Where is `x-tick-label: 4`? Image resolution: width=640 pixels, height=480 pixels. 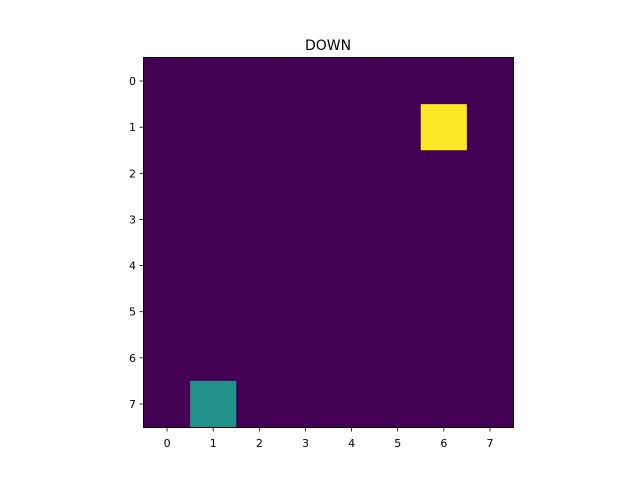
x-tick-label: 4 is located at coordinates (351, 443).